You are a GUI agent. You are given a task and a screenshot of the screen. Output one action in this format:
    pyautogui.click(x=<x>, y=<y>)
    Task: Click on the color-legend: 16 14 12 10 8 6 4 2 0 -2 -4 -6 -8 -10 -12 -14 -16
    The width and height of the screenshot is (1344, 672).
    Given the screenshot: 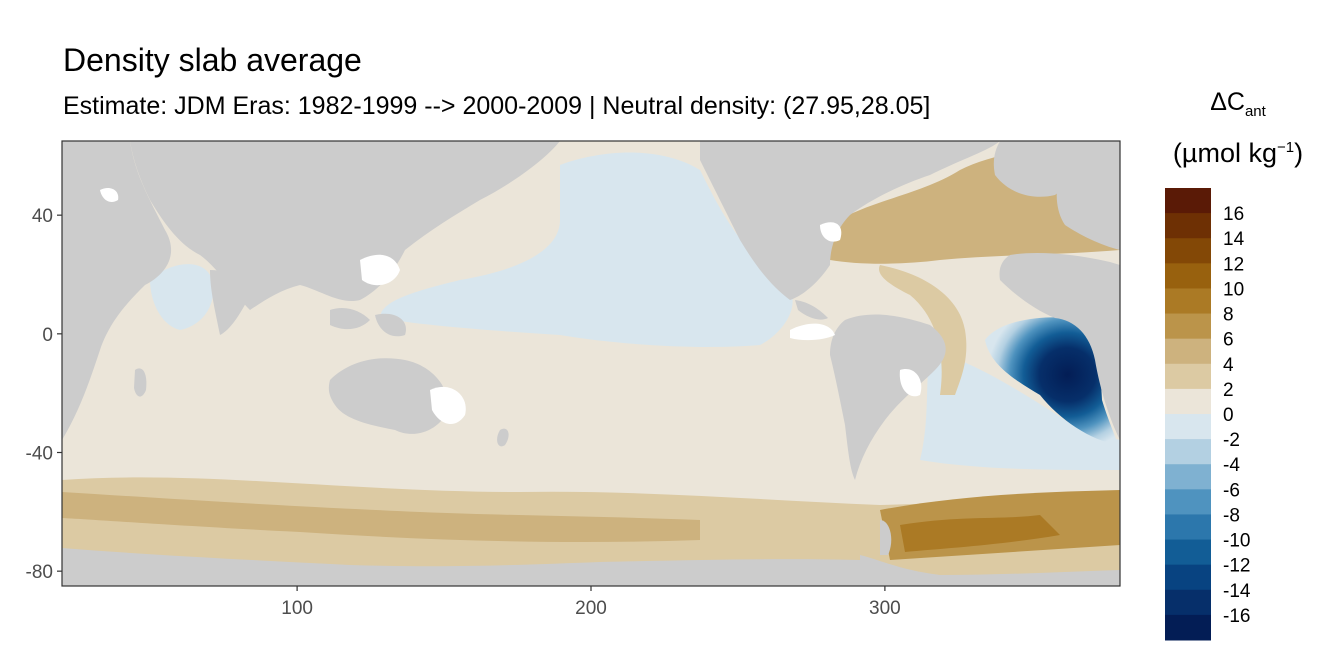 What is the action you would take?
    pyautogui.click(x=1208, y=414)
    